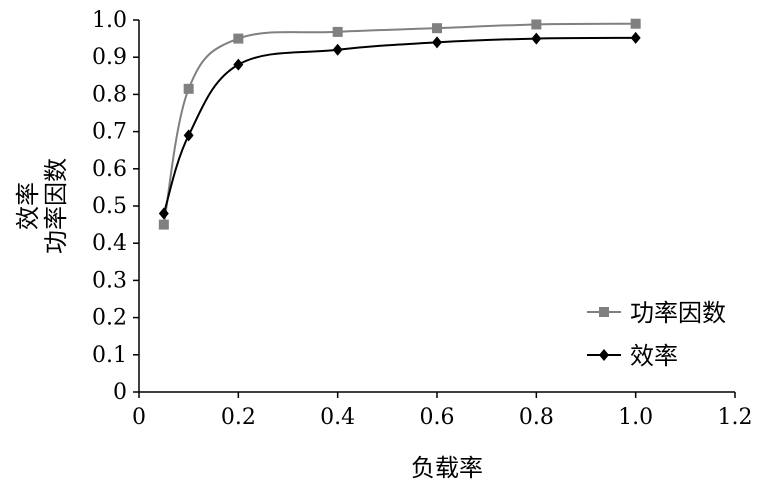 The width and height of the screenshot is (764, 490). Describe the element at coordinates (337, 417) in the screenshot. I see `x-tick-label: 0.4` at that location.